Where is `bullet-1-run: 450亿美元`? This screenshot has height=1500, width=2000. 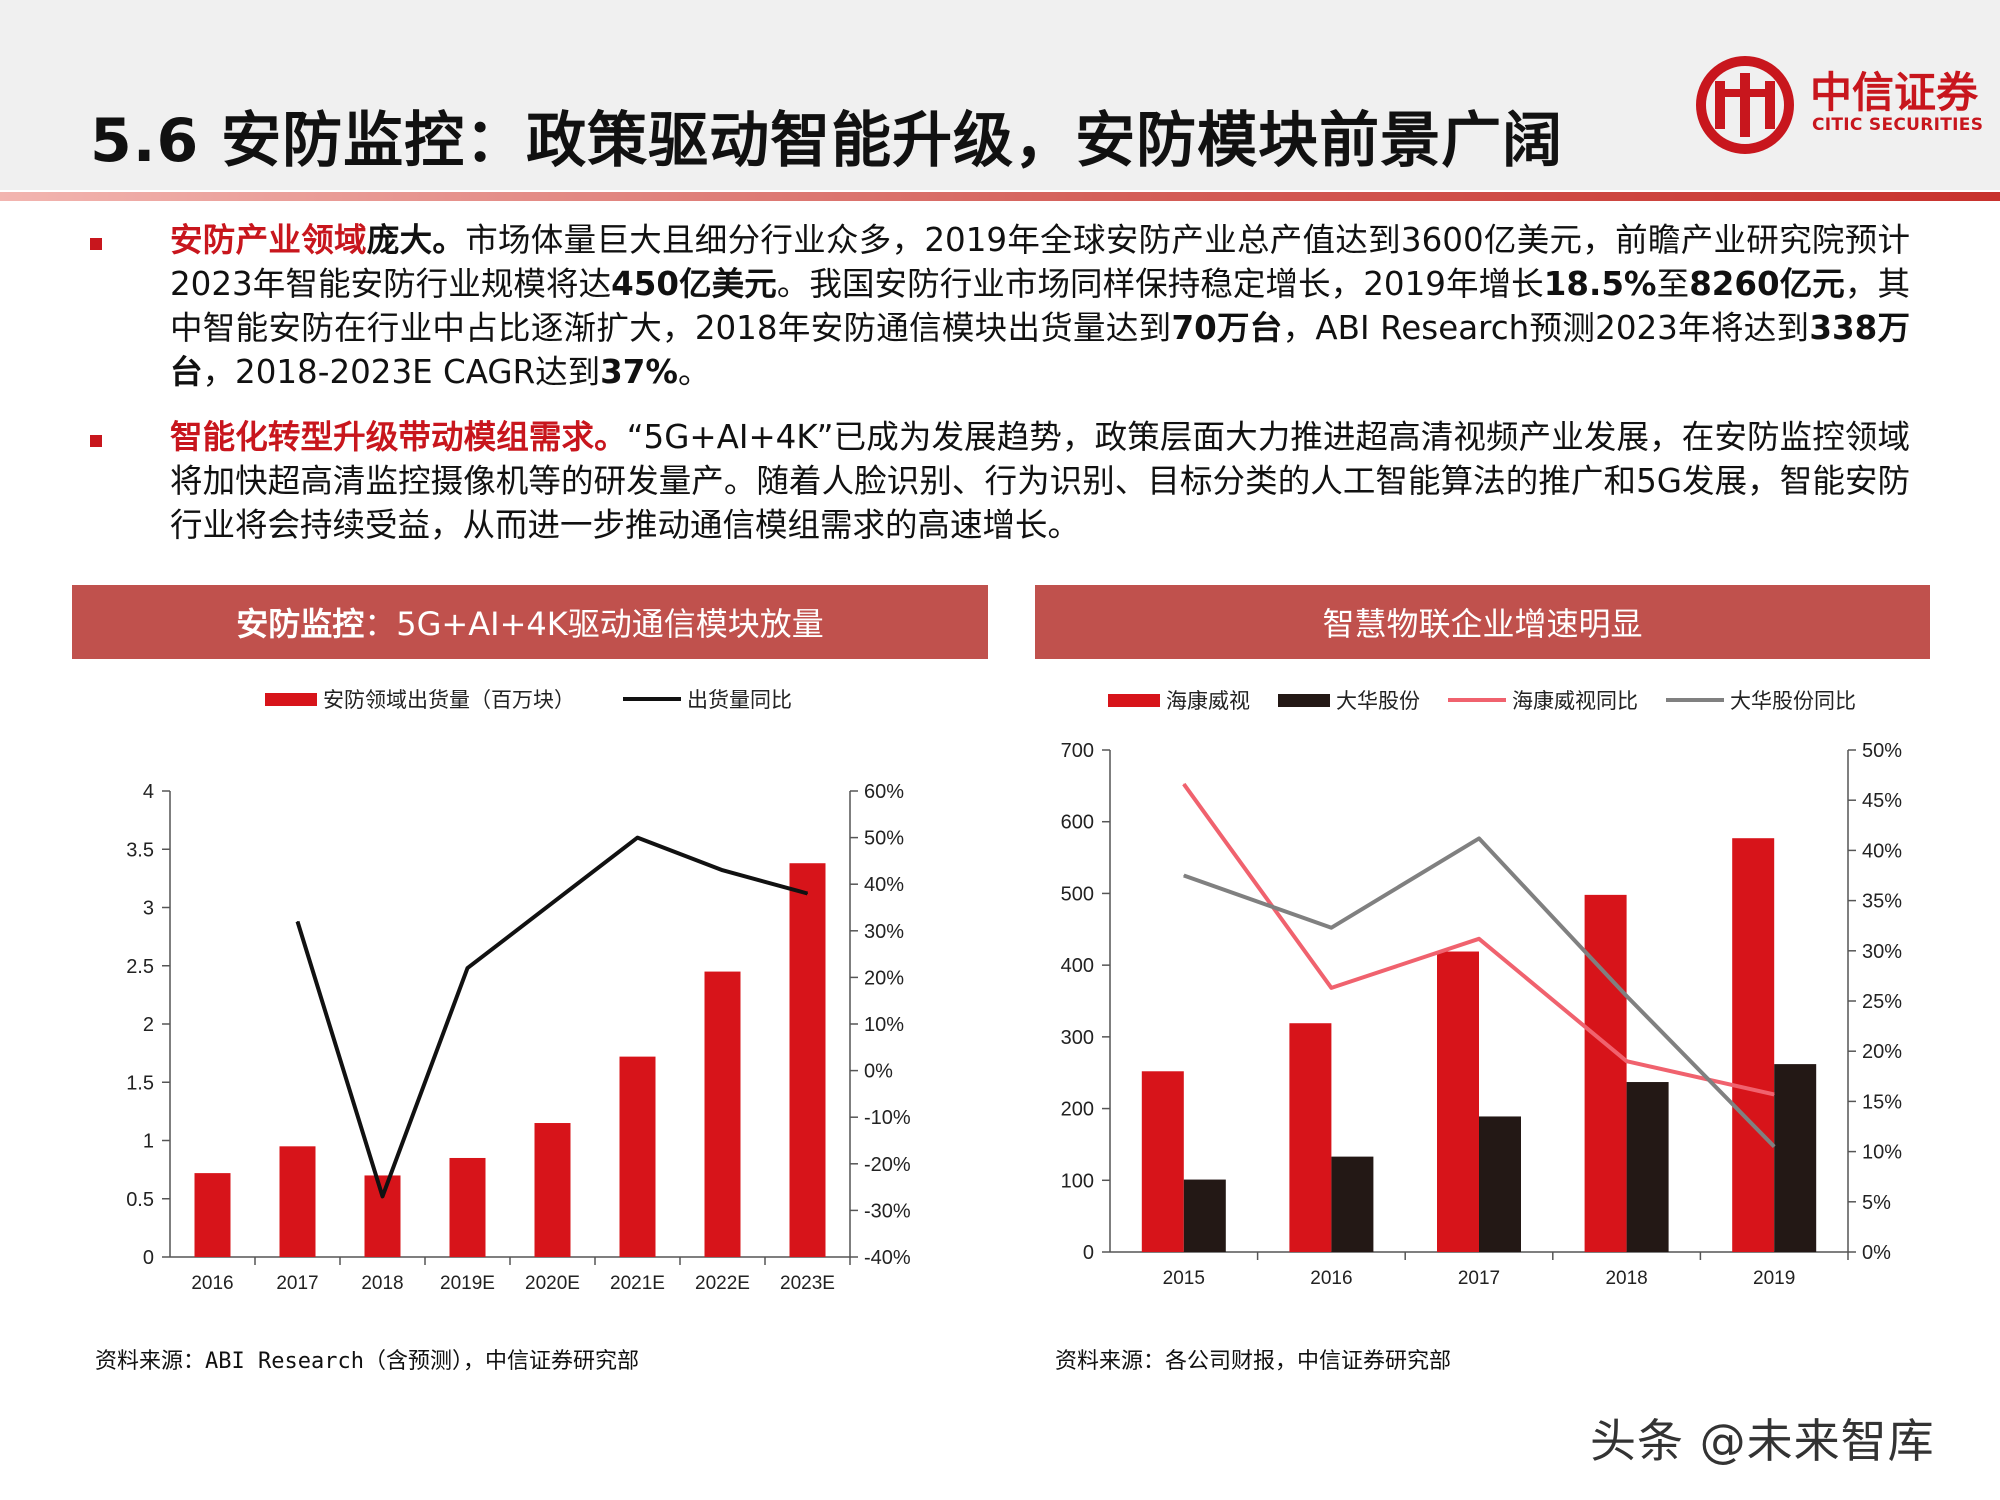
bullet-1-run: 450亿美元 is located at coordinates (694, 284).